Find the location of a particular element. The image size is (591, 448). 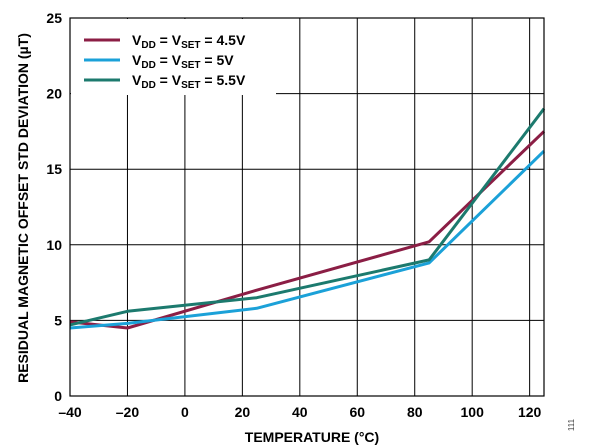

x-tick-label: 100 is located at coordinates (473, 412).